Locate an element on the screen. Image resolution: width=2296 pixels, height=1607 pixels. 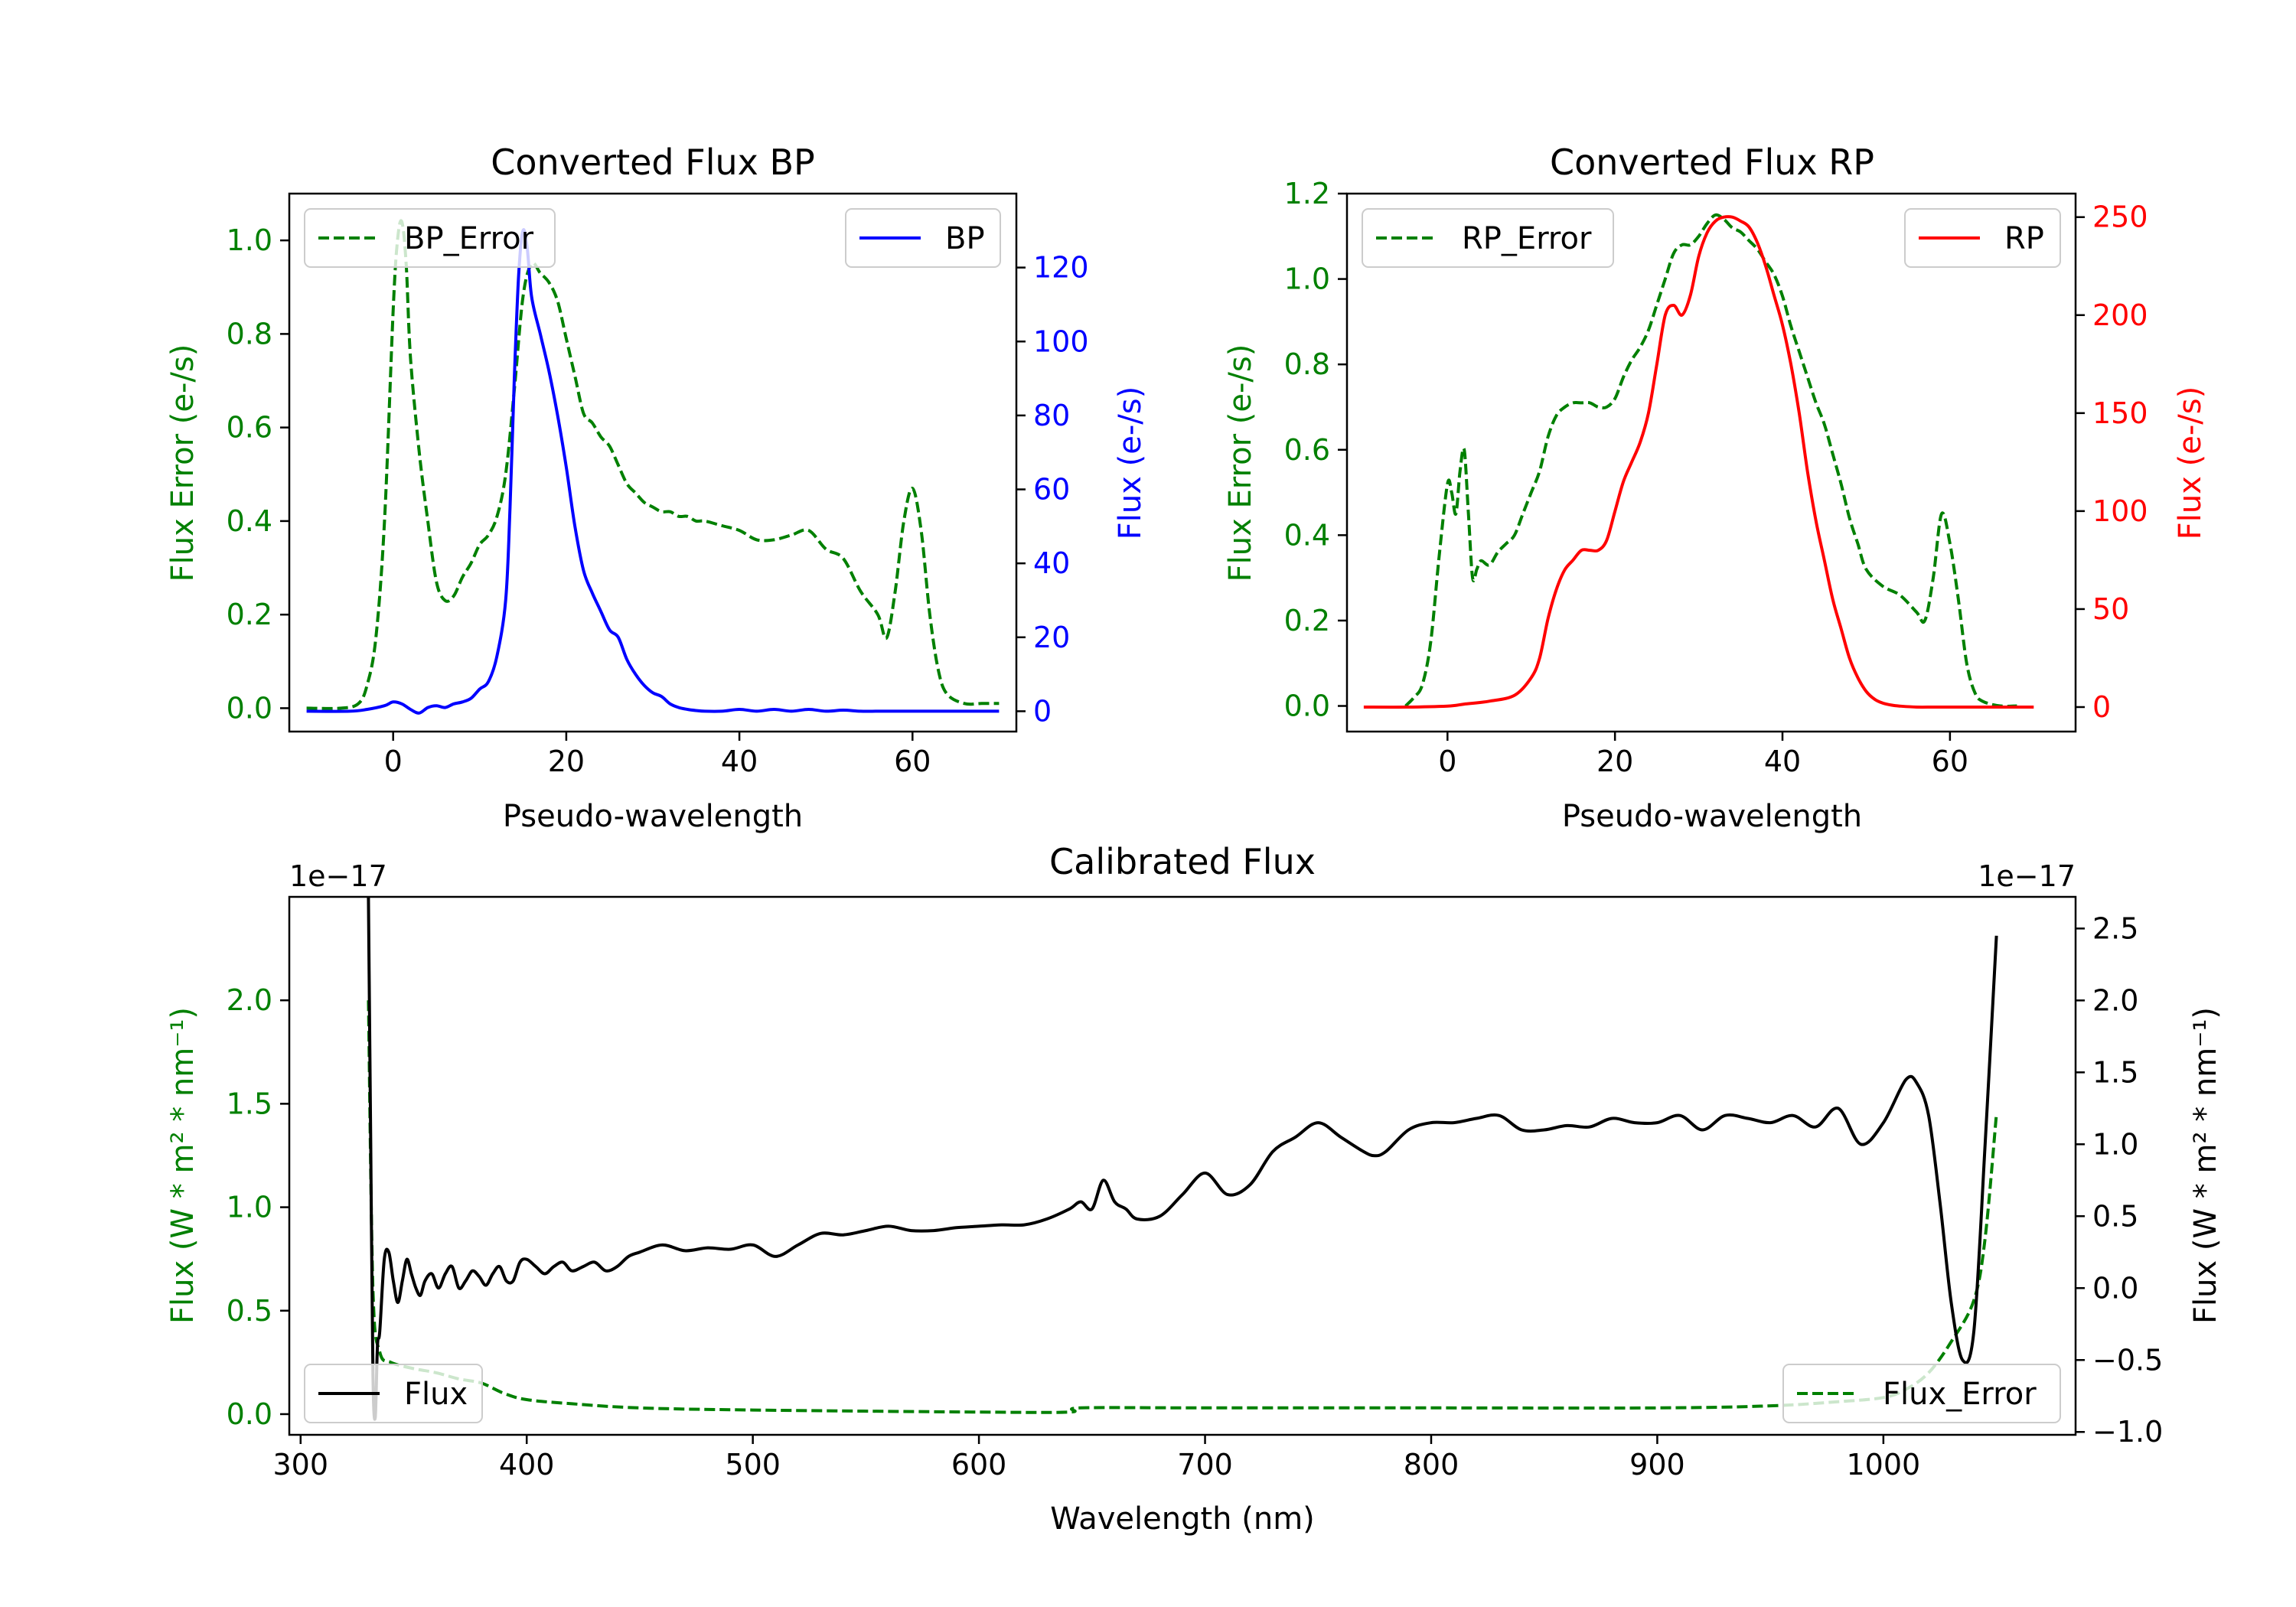
calibrated-y-left-ticks: 0.0 0.5 1.0 1.5 2.0 is located at coordinates (258, 1207).